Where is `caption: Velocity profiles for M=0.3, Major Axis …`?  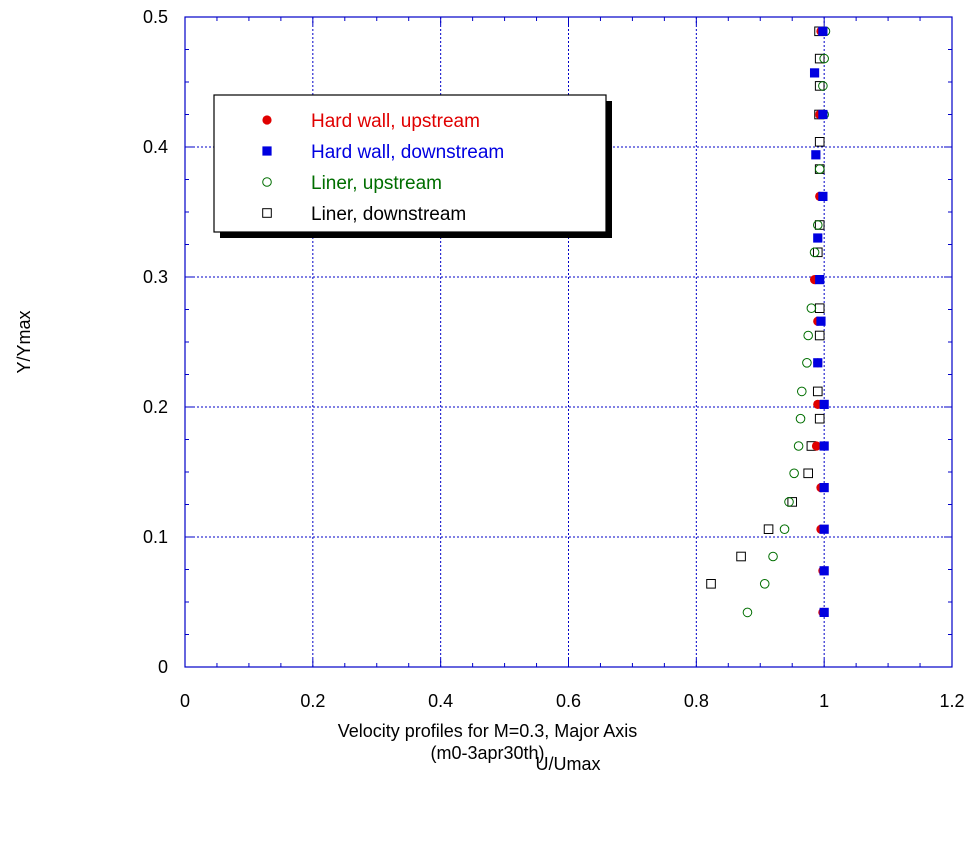 caption: Velocity profiles for M=0.3, Major Axis … is located at coordinates (487, 742).